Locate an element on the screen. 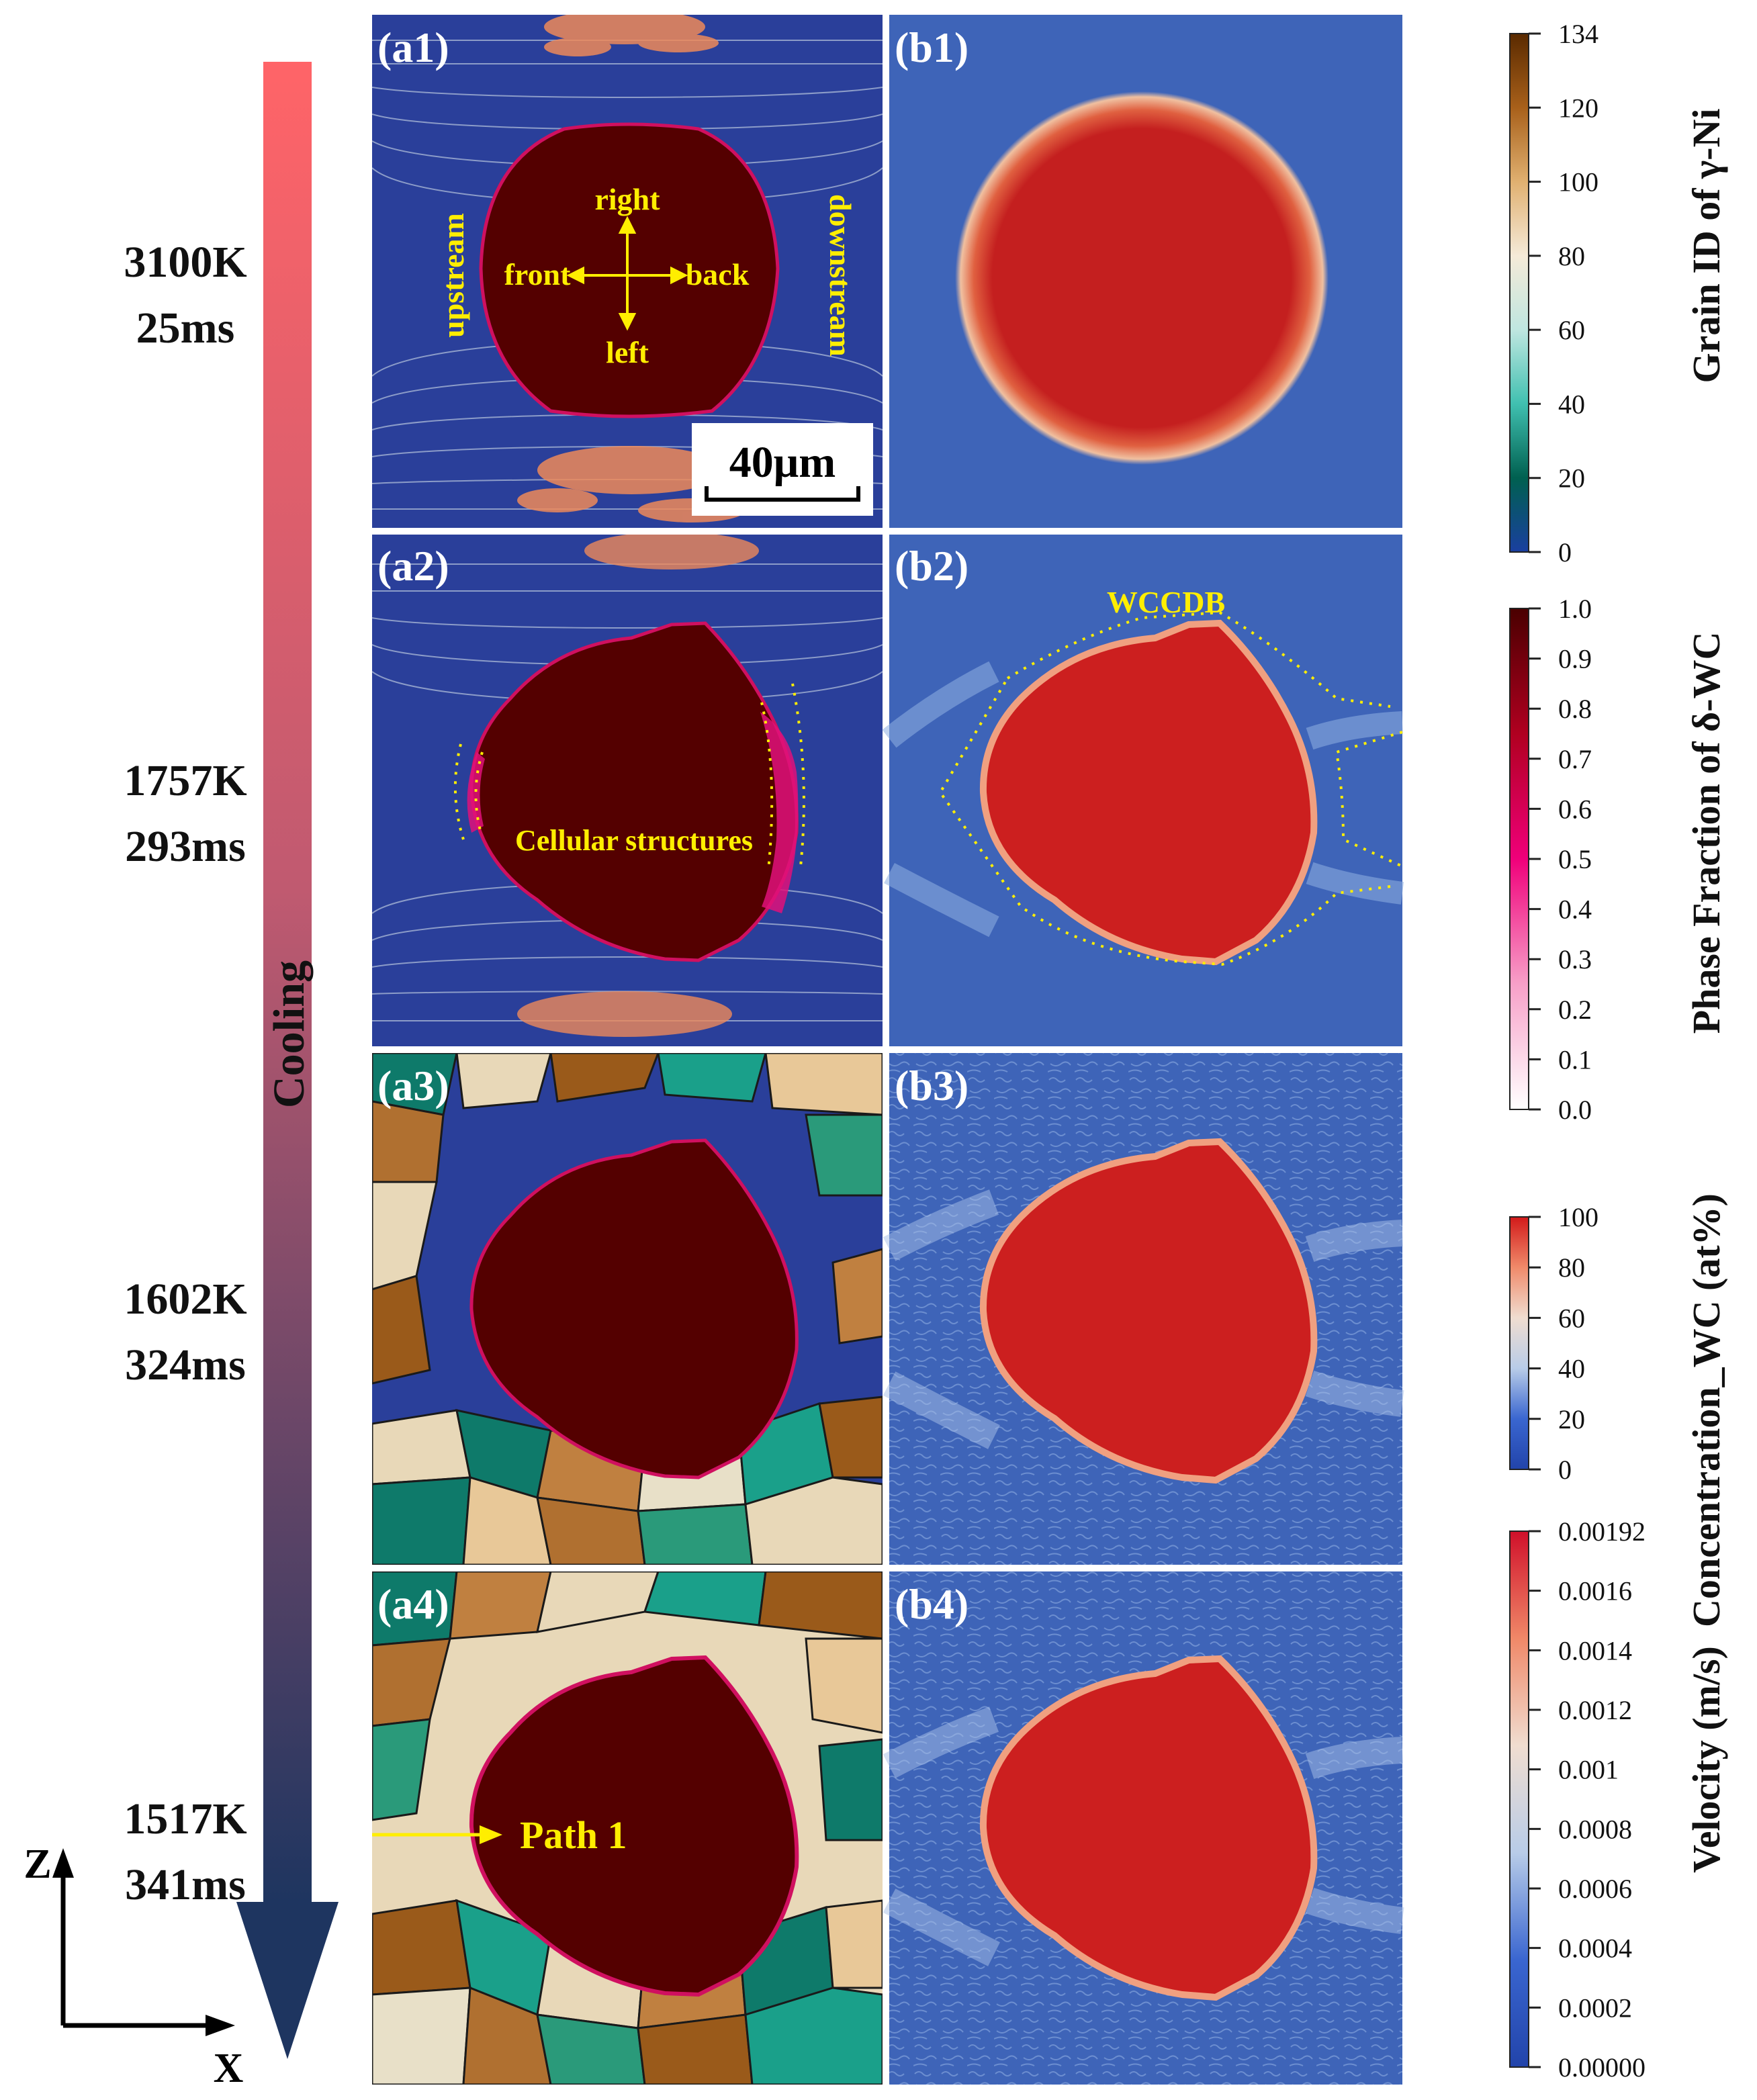 This screenshot has height=2100, width=1757. x-axis-label: X is located at coordinates (229, 2068).